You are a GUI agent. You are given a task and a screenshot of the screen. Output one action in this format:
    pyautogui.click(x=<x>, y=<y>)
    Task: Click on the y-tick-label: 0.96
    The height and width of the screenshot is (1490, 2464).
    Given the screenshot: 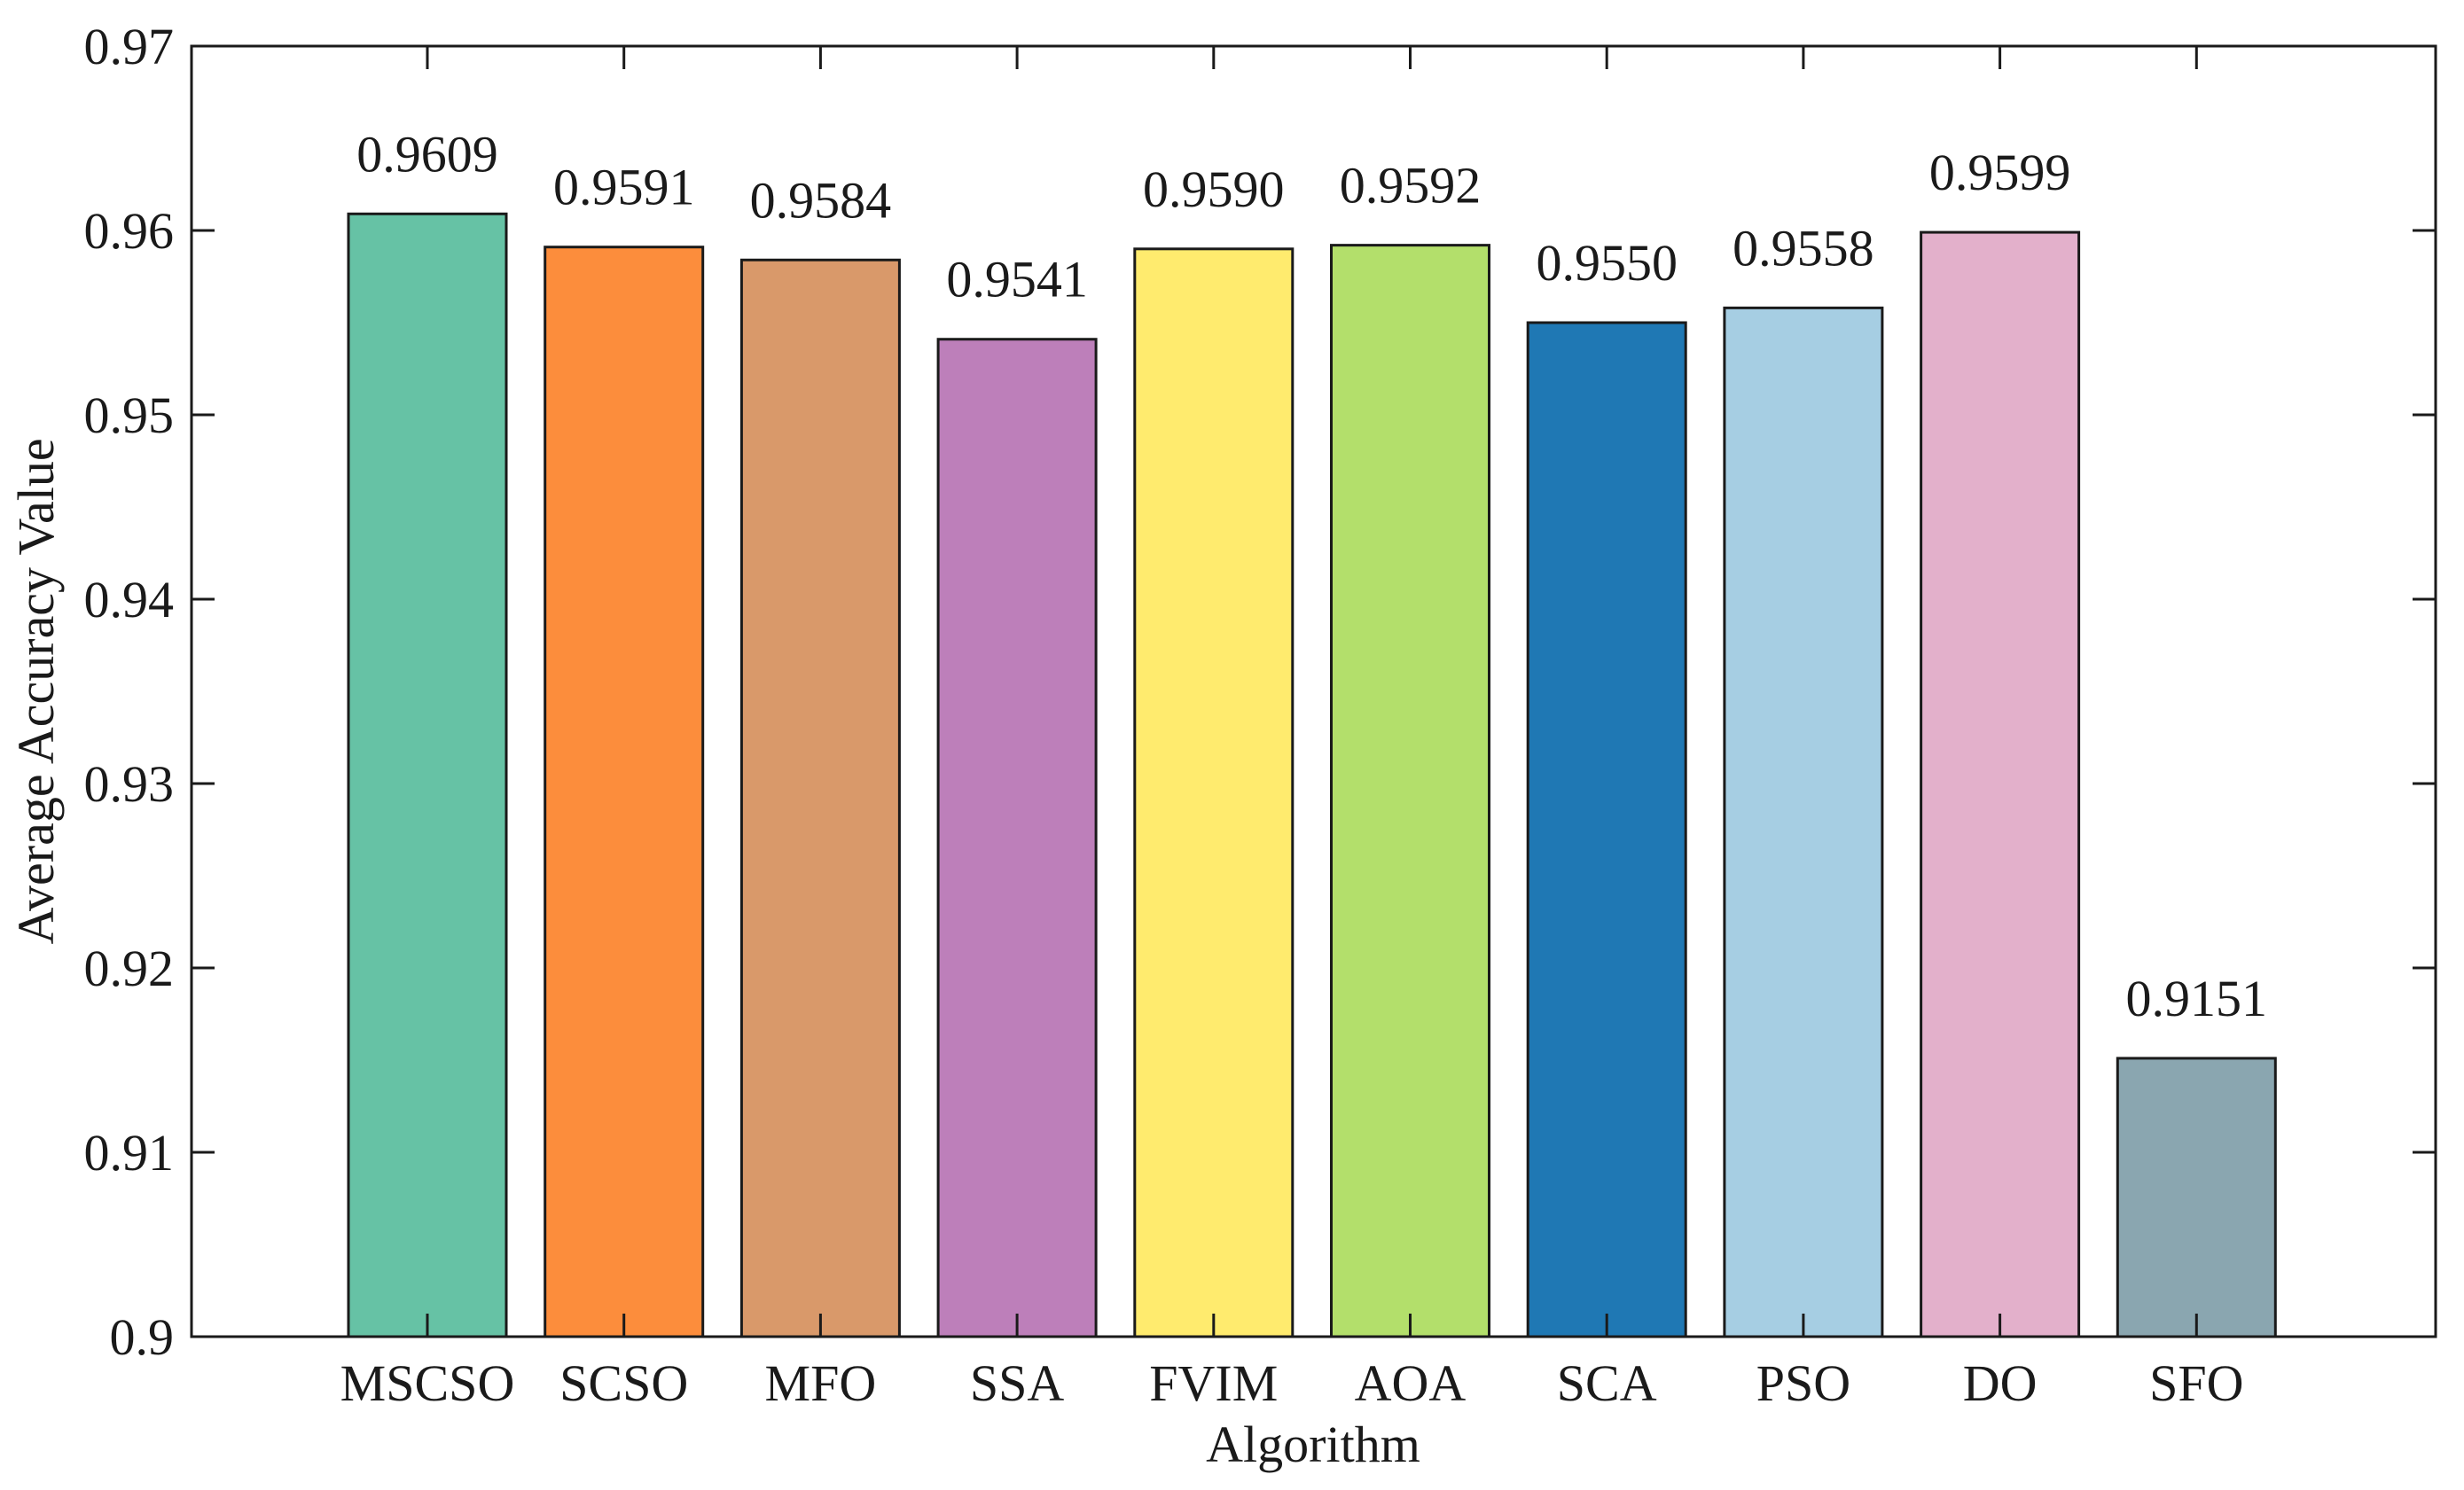 What is the action you would take?
    pyautogui.click(x=130, y=231)
    